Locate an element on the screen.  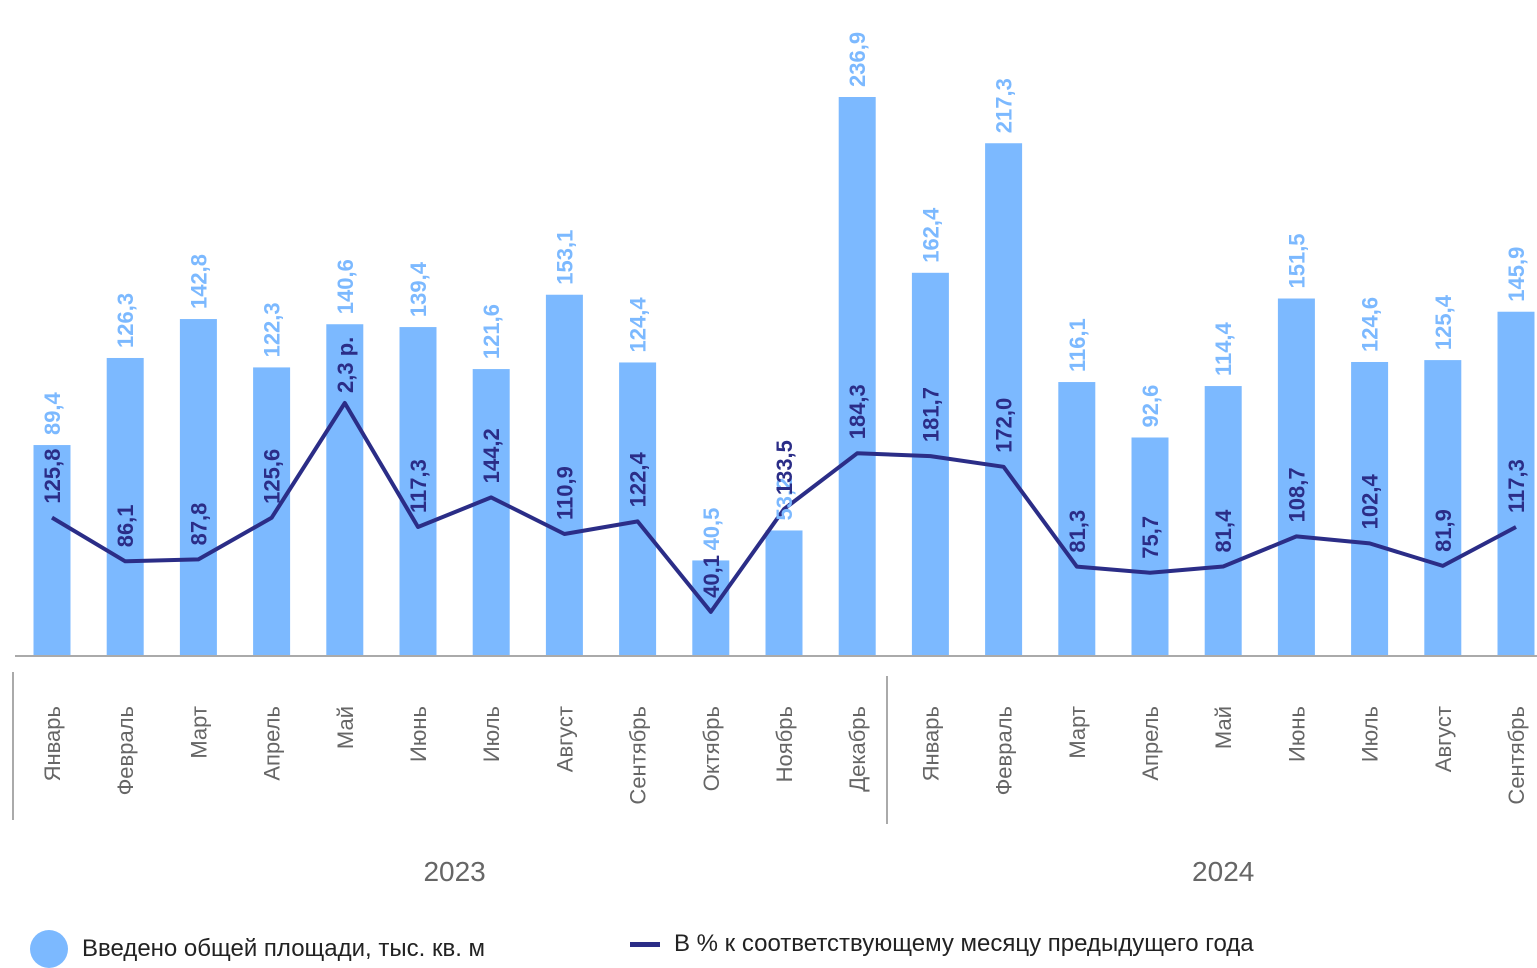
month-label-16: Май is located at coordinates (1223, 727).